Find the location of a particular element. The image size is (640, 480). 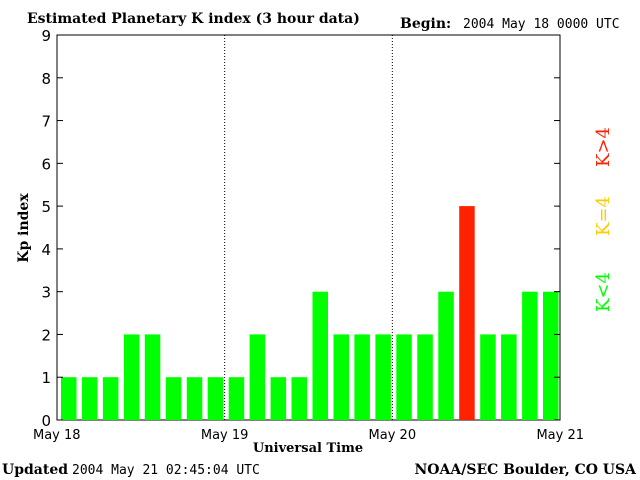

x-tick-label: May 18 is located at coordinates (57, 435).